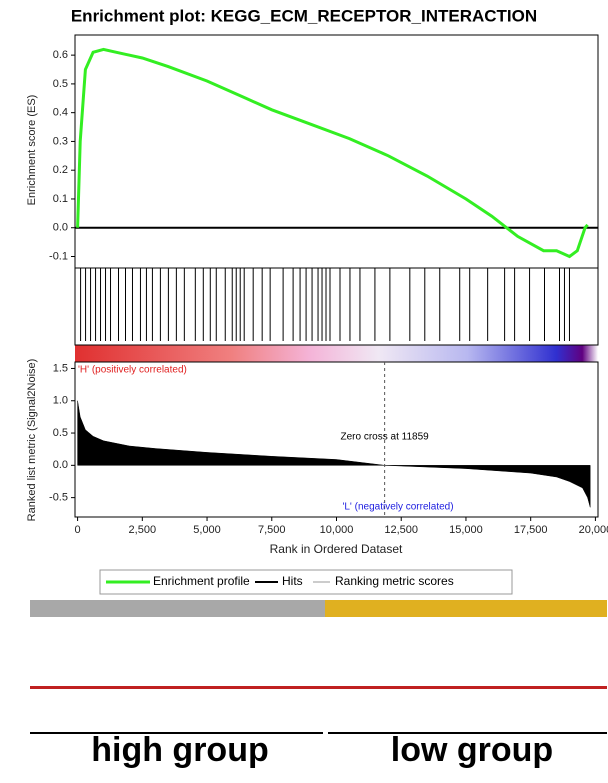  Describe the element at coordinates (318, 644) in the screenshot. I see `heatmap` at that location.